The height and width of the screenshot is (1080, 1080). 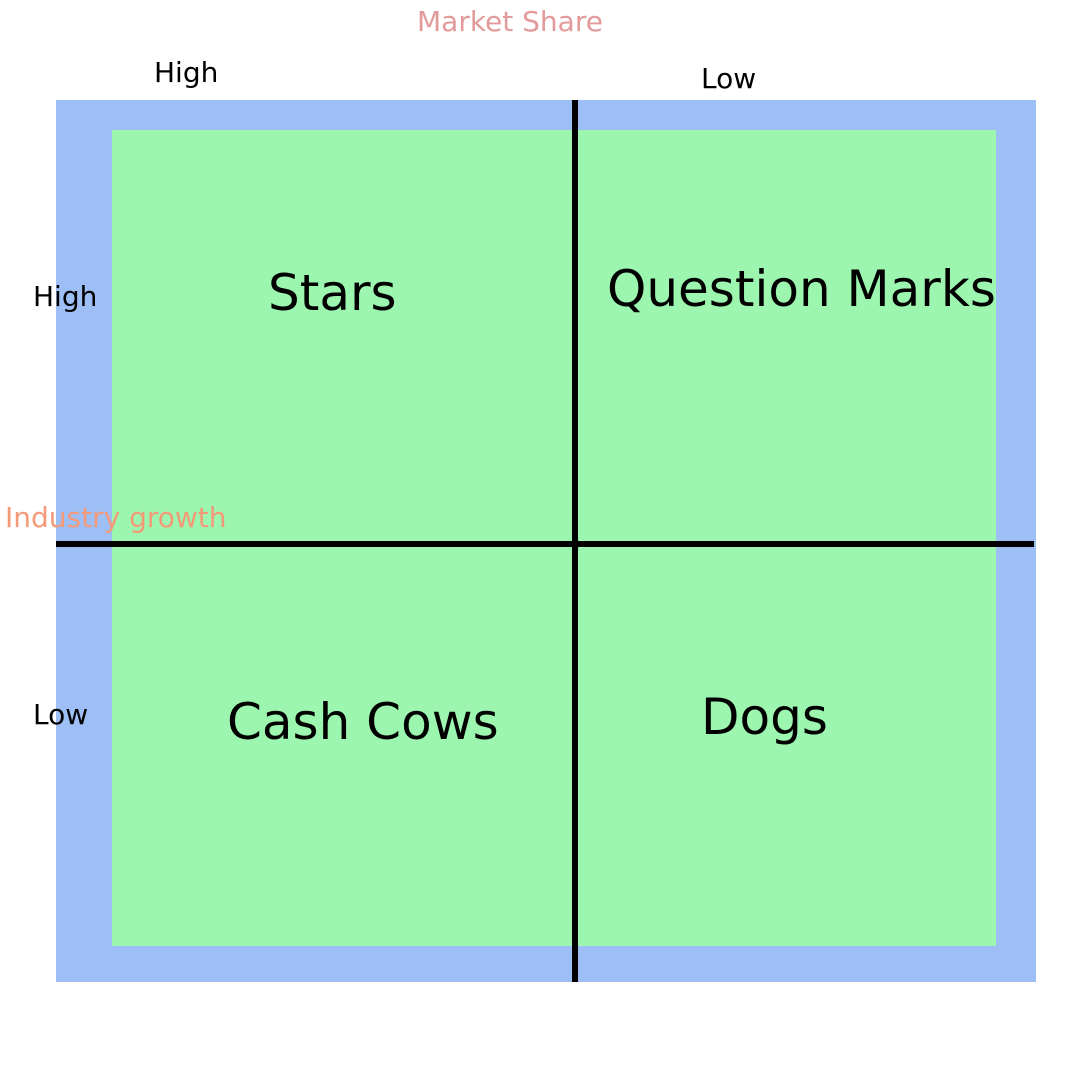 I want to click on horizontal-divider, so click(x=545, y=544).